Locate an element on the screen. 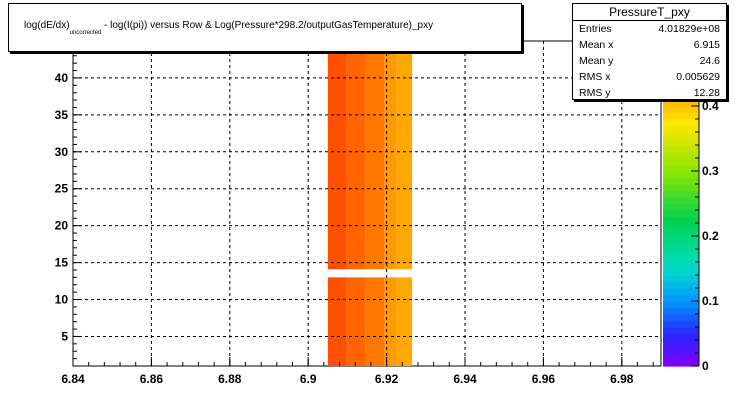 The image size is (735, 408). x-tick-label: 6.86 is located at coordinates (152, 379).